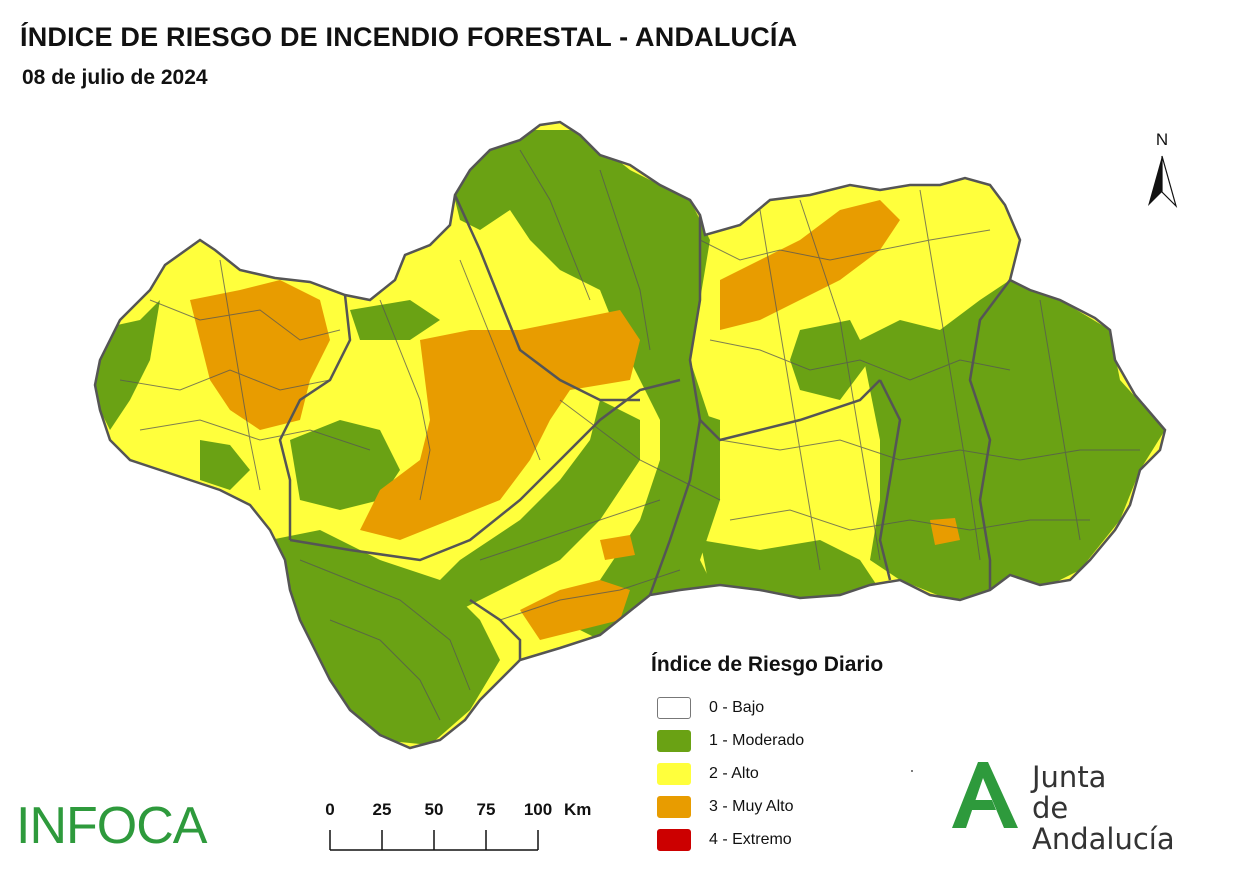  I want to click on legend-label-bajo: 0 - Bajo, so click(737, 707).